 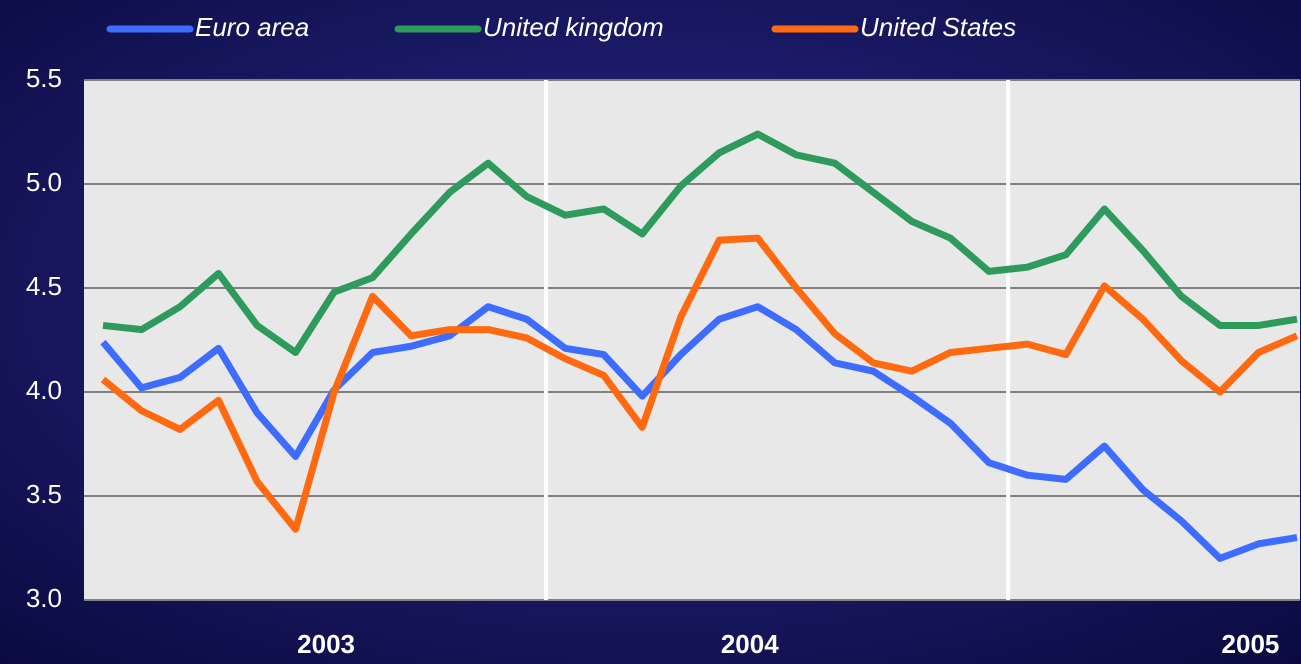 What do you see at coordinates (44, 494) in the screenshot?
I see `y-tick-label: 3.5` at bounding box center [44, 494].